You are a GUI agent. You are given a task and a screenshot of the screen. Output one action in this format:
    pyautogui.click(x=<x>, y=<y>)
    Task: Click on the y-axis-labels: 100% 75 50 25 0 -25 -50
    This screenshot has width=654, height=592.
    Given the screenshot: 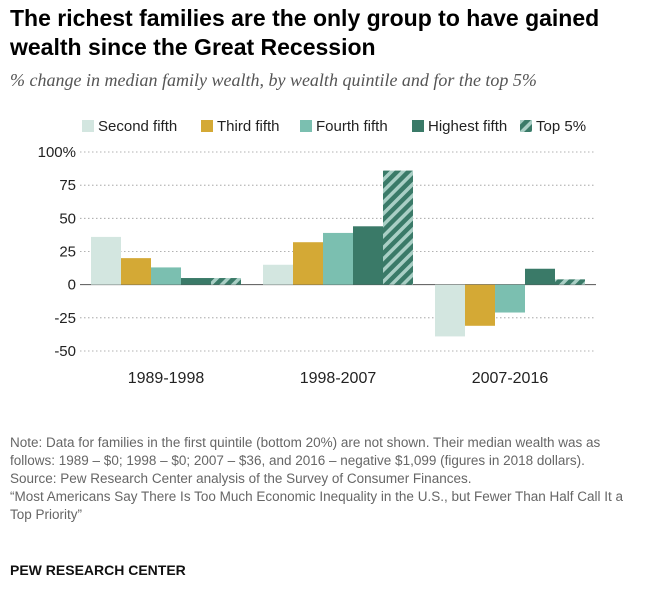 What is the action you would take?
    pyautogui.click(x=57, y=252)
    